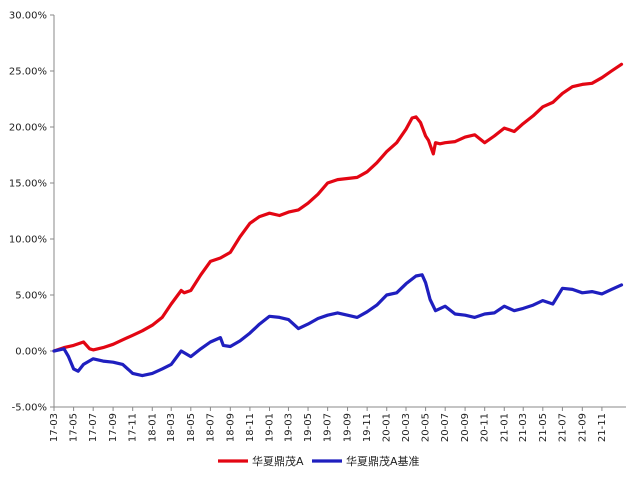 The width and height of the screenshot is (640, 481). Describe the element at coordinates (28, 72) in the screenshot. I see `y-tick-label: 25.00%` at that location.